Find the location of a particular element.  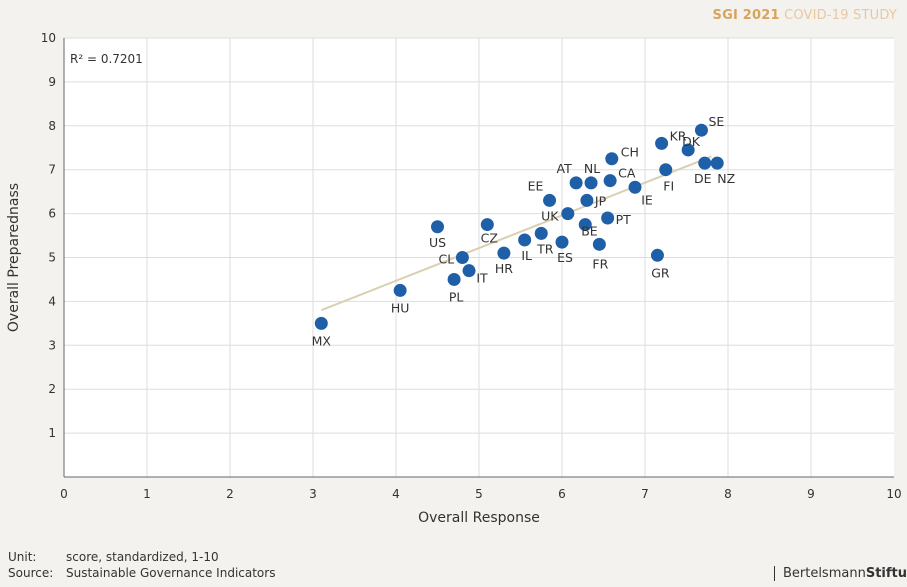

x-tick-label: 0 is located at coordinates (64, 494).